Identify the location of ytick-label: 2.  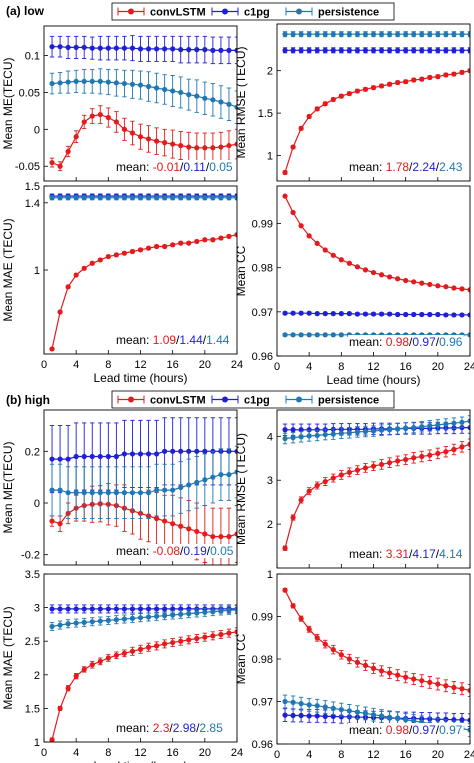
(270, 525).